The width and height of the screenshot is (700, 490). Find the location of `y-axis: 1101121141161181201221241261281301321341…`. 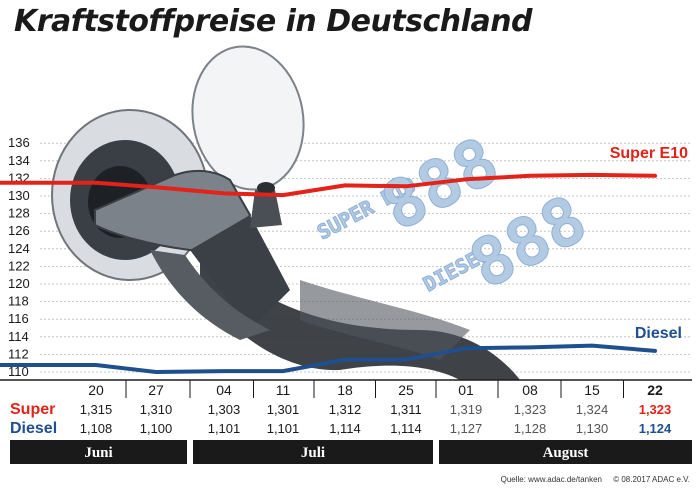

y-axis: 1101121141161181201221241261281301321341… is located at coordinates (19, 257).